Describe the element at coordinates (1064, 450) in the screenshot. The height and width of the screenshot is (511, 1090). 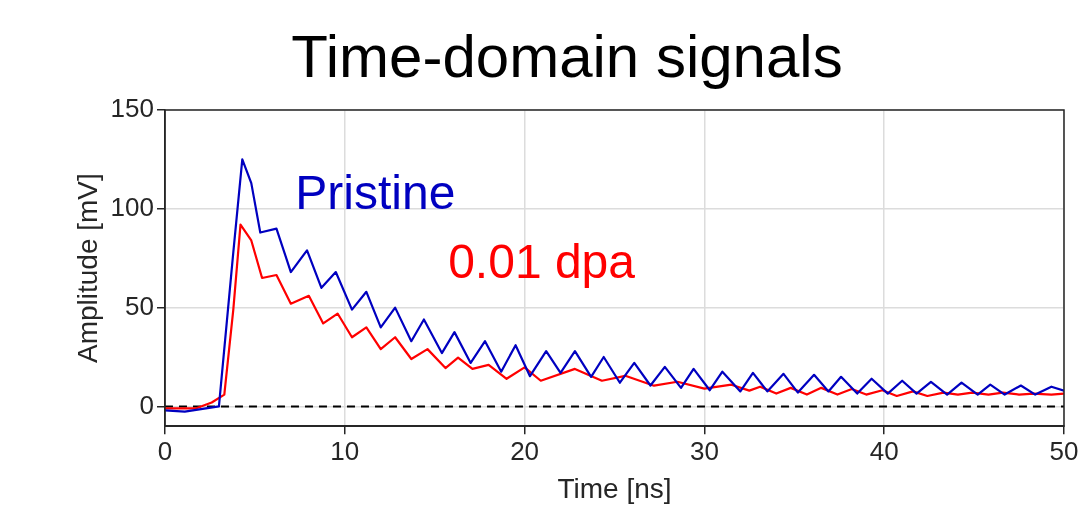
I see `x-tick-label: 50` at that location.